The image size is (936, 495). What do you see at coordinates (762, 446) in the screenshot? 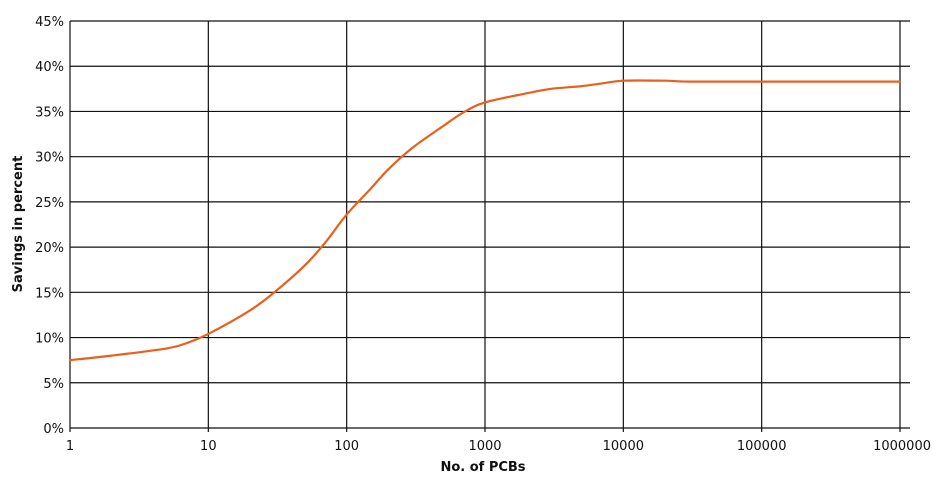
I see `x-tick-label: 100000` at bounding box center [762, 446].